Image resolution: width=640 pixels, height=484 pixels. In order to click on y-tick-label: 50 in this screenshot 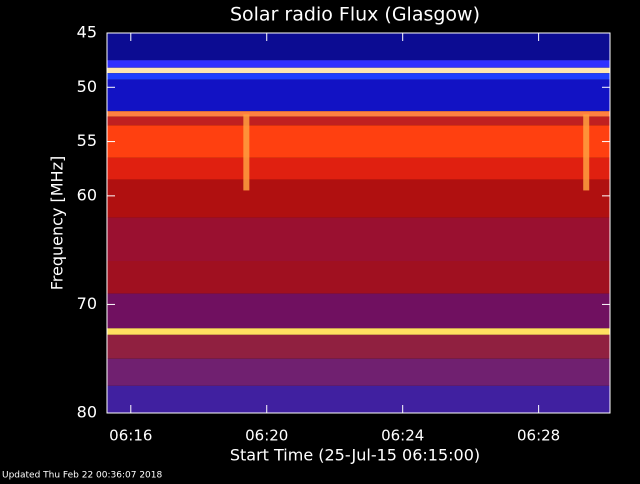, I will do `click(87, 86)`.